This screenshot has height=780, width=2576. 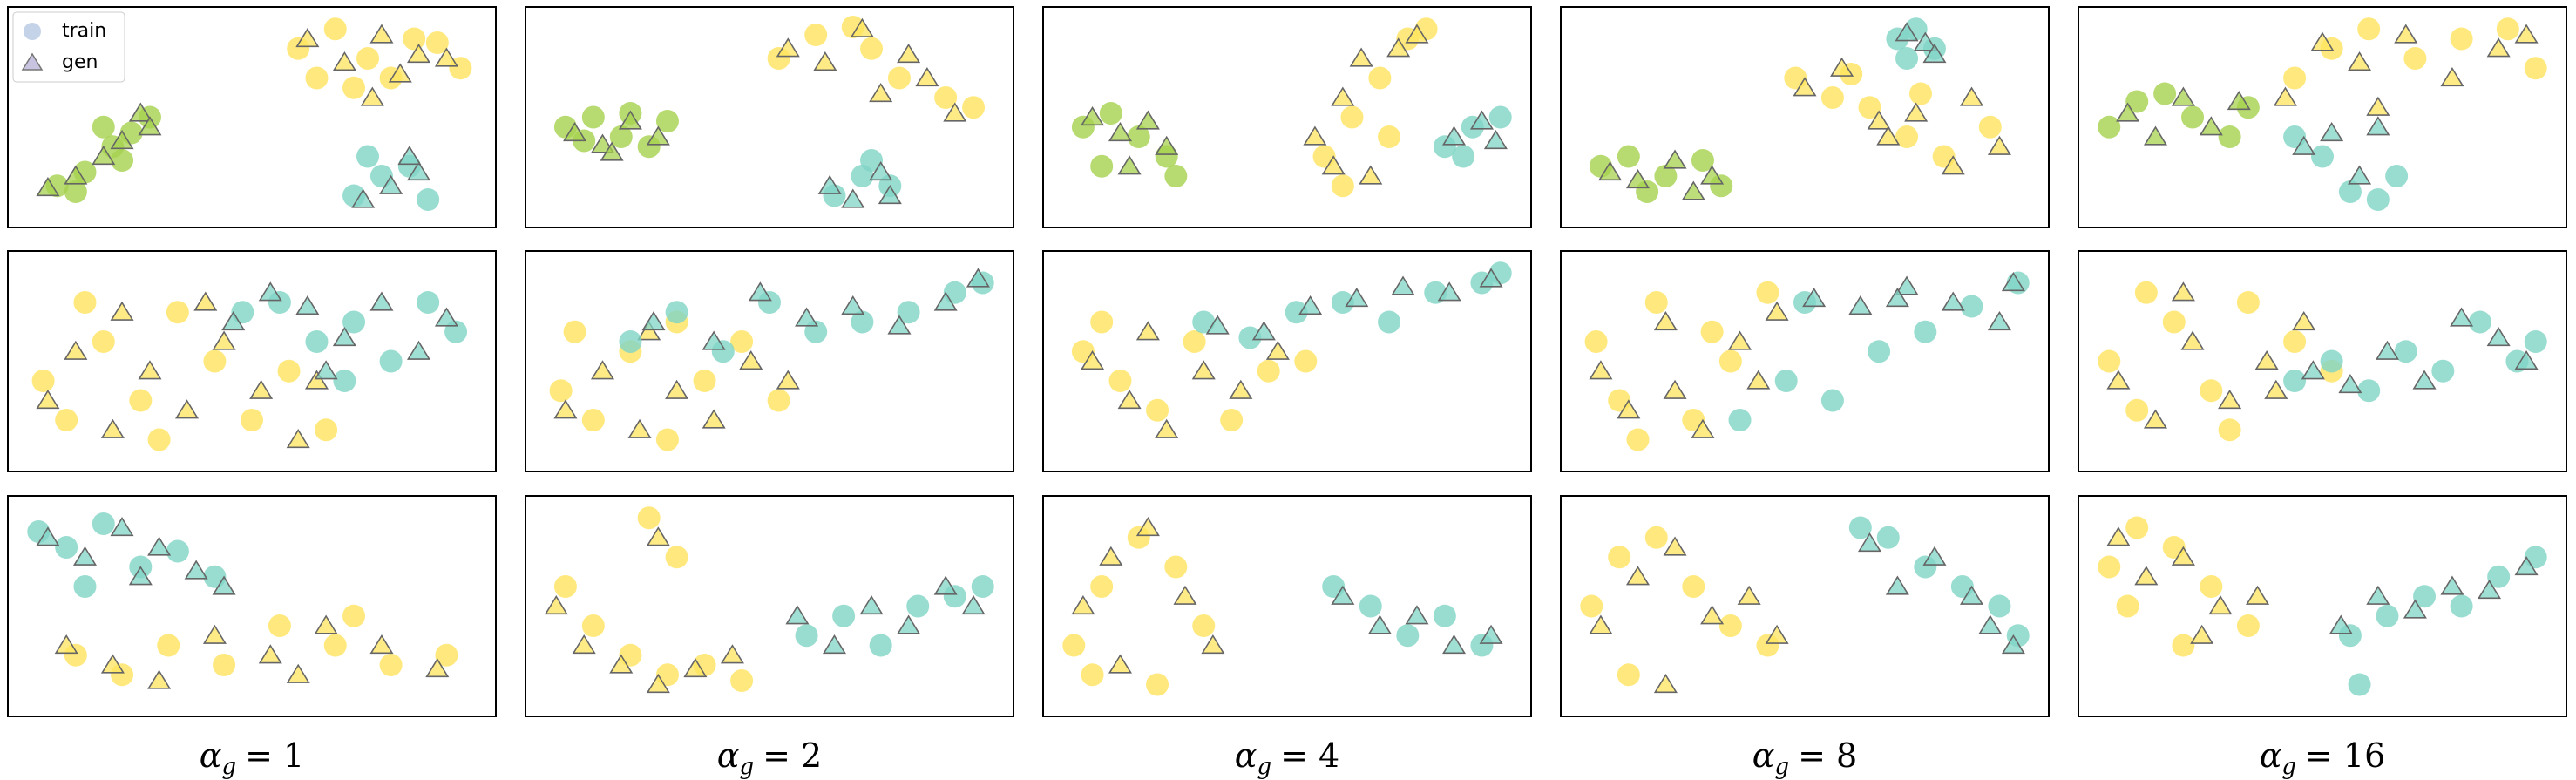 What do you see at coordinates (252, 758) in the screenshot?
I see `column-caption: αg = 1` at bounding box center [252, 758].